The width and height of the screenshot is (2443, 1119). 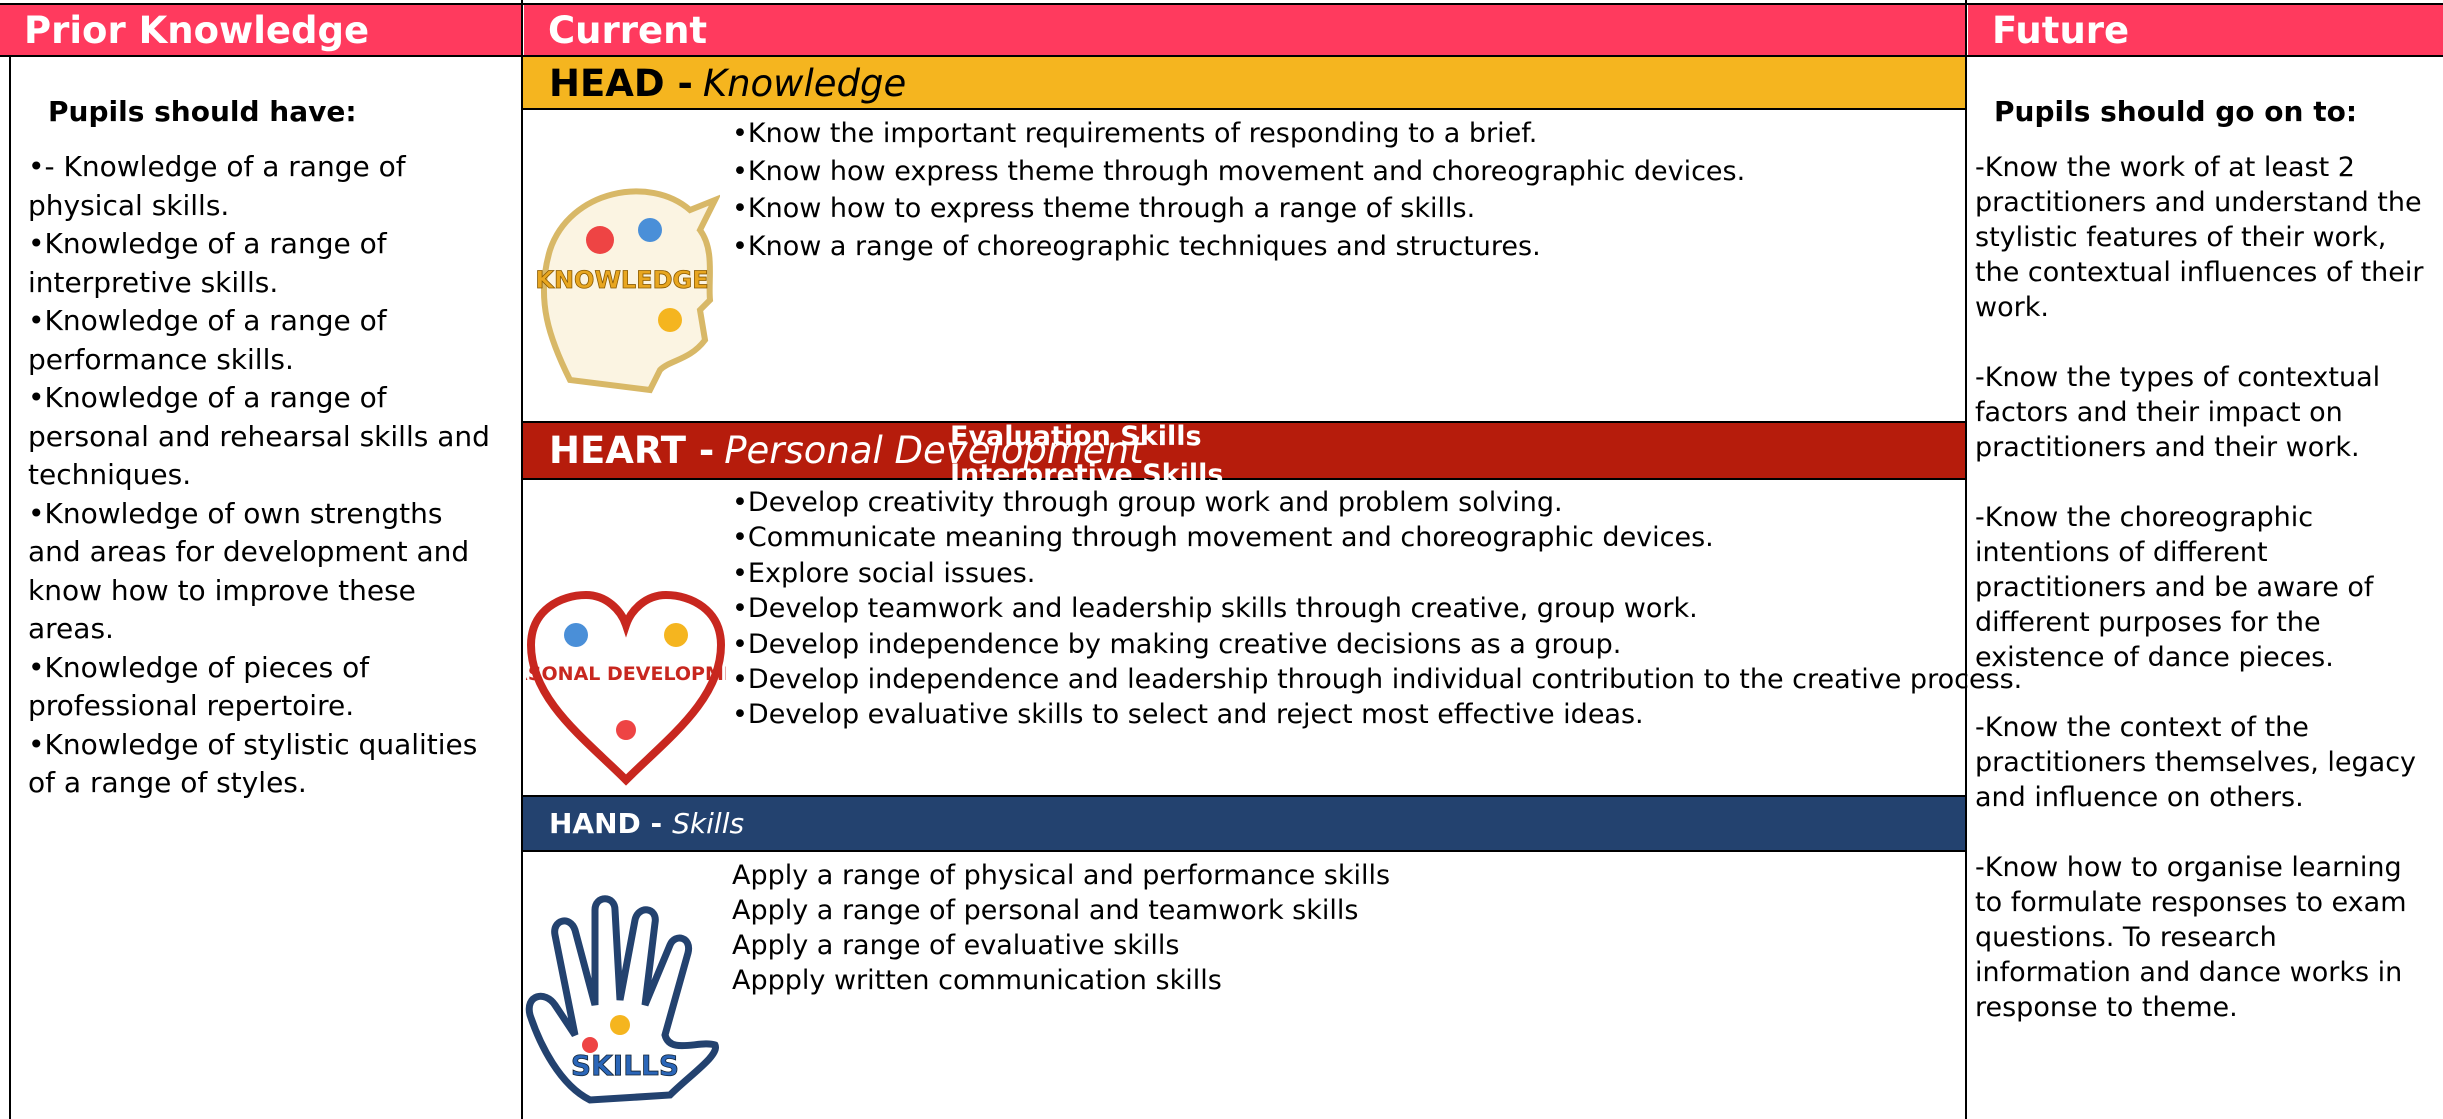 I want to click on heart-icon: PERSONAL DEVELOPMENT, so click(x=626, y=688).